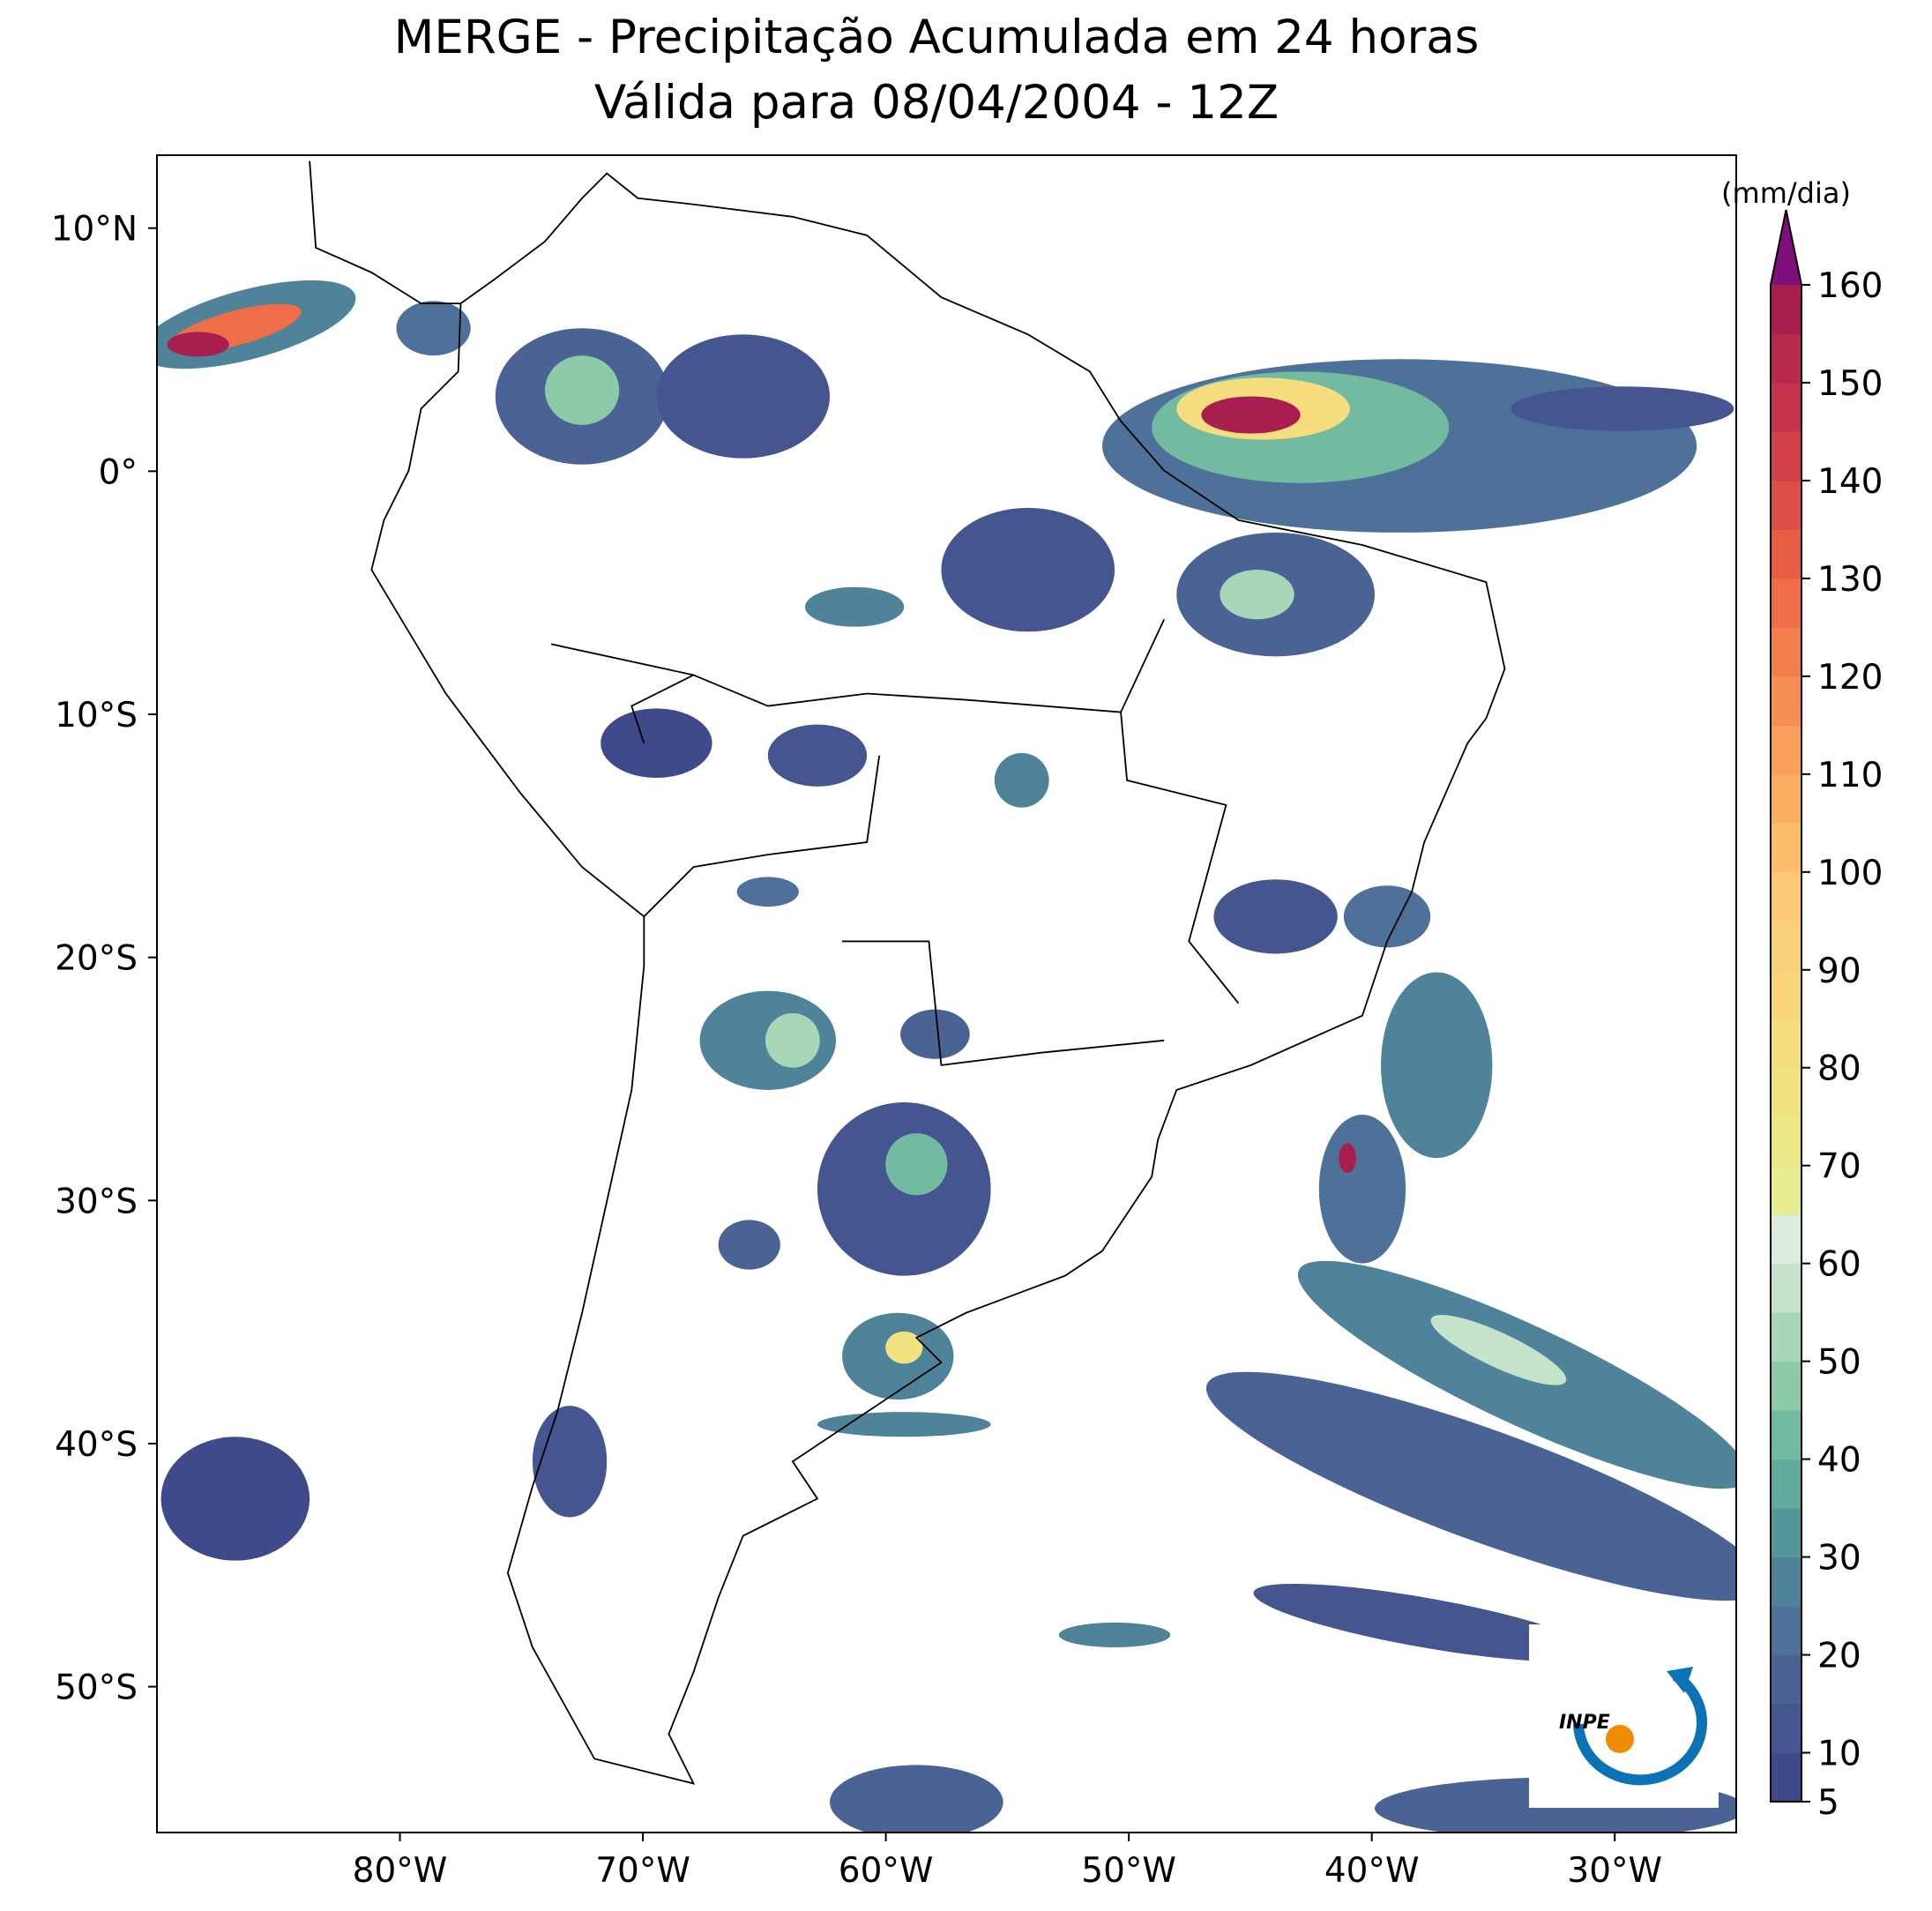 This screenshot has height=1911, width=1932. Describe the element at coordinates (1839, 1754) in the screenshot. I see `colorbar-tick-label: 10` at that location.